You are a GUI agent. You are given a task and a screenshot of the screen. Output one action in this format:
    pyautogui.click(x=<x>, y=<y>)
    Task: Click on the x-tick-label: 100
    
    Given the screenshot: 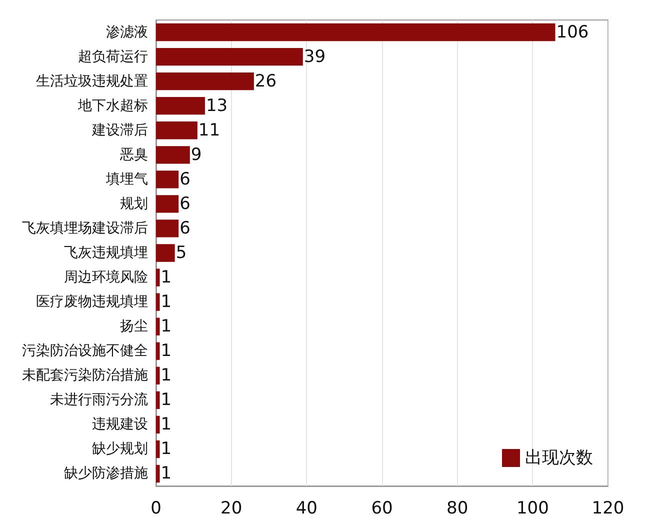 What is the action you would take?
    pyautogui.click(x=532, y=508)
    